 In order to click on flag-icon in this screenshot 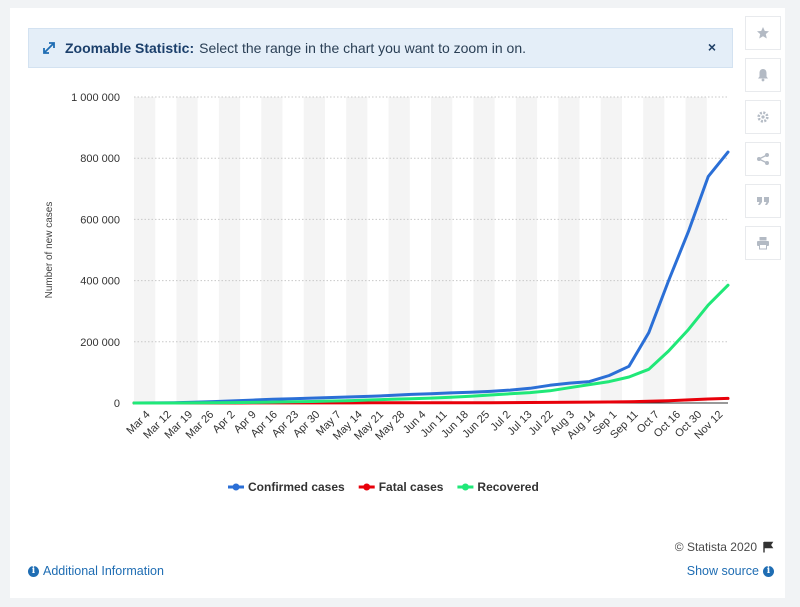, I will do `click(768, 547)`.